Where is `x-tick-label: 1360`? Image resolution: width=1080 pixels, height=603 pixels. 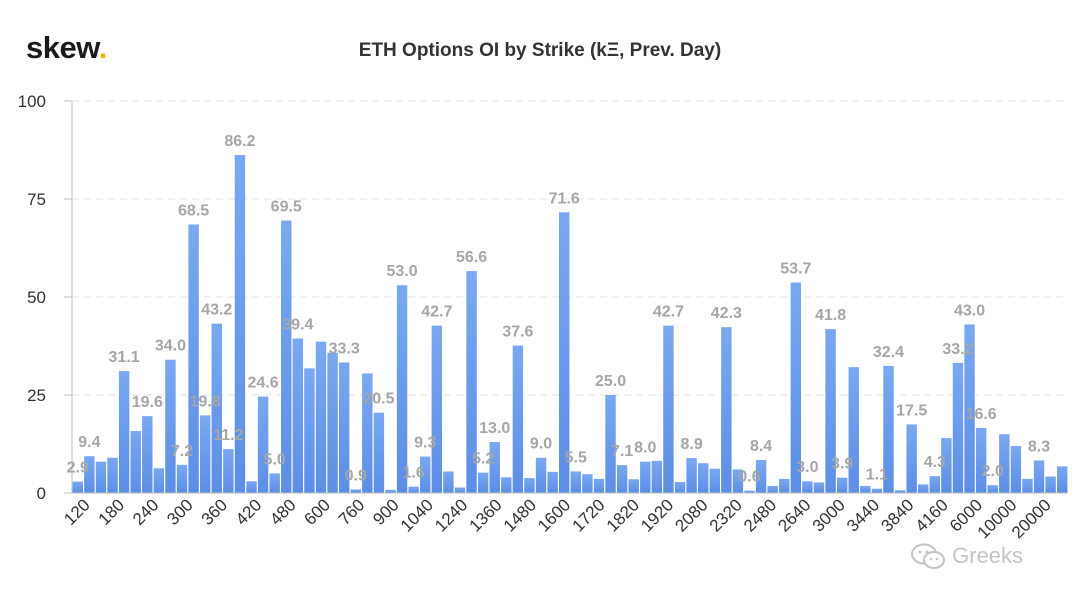
x-tick-label: 1360 is located at coordinates (486, 515).